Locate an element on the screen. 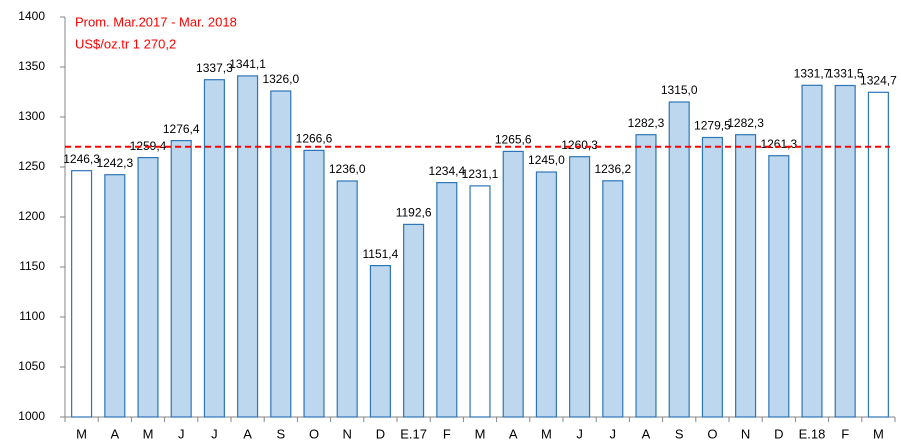 This screenshot has width=901, height=445. value-label: 1261,3 is located at coordinates (778, 144).